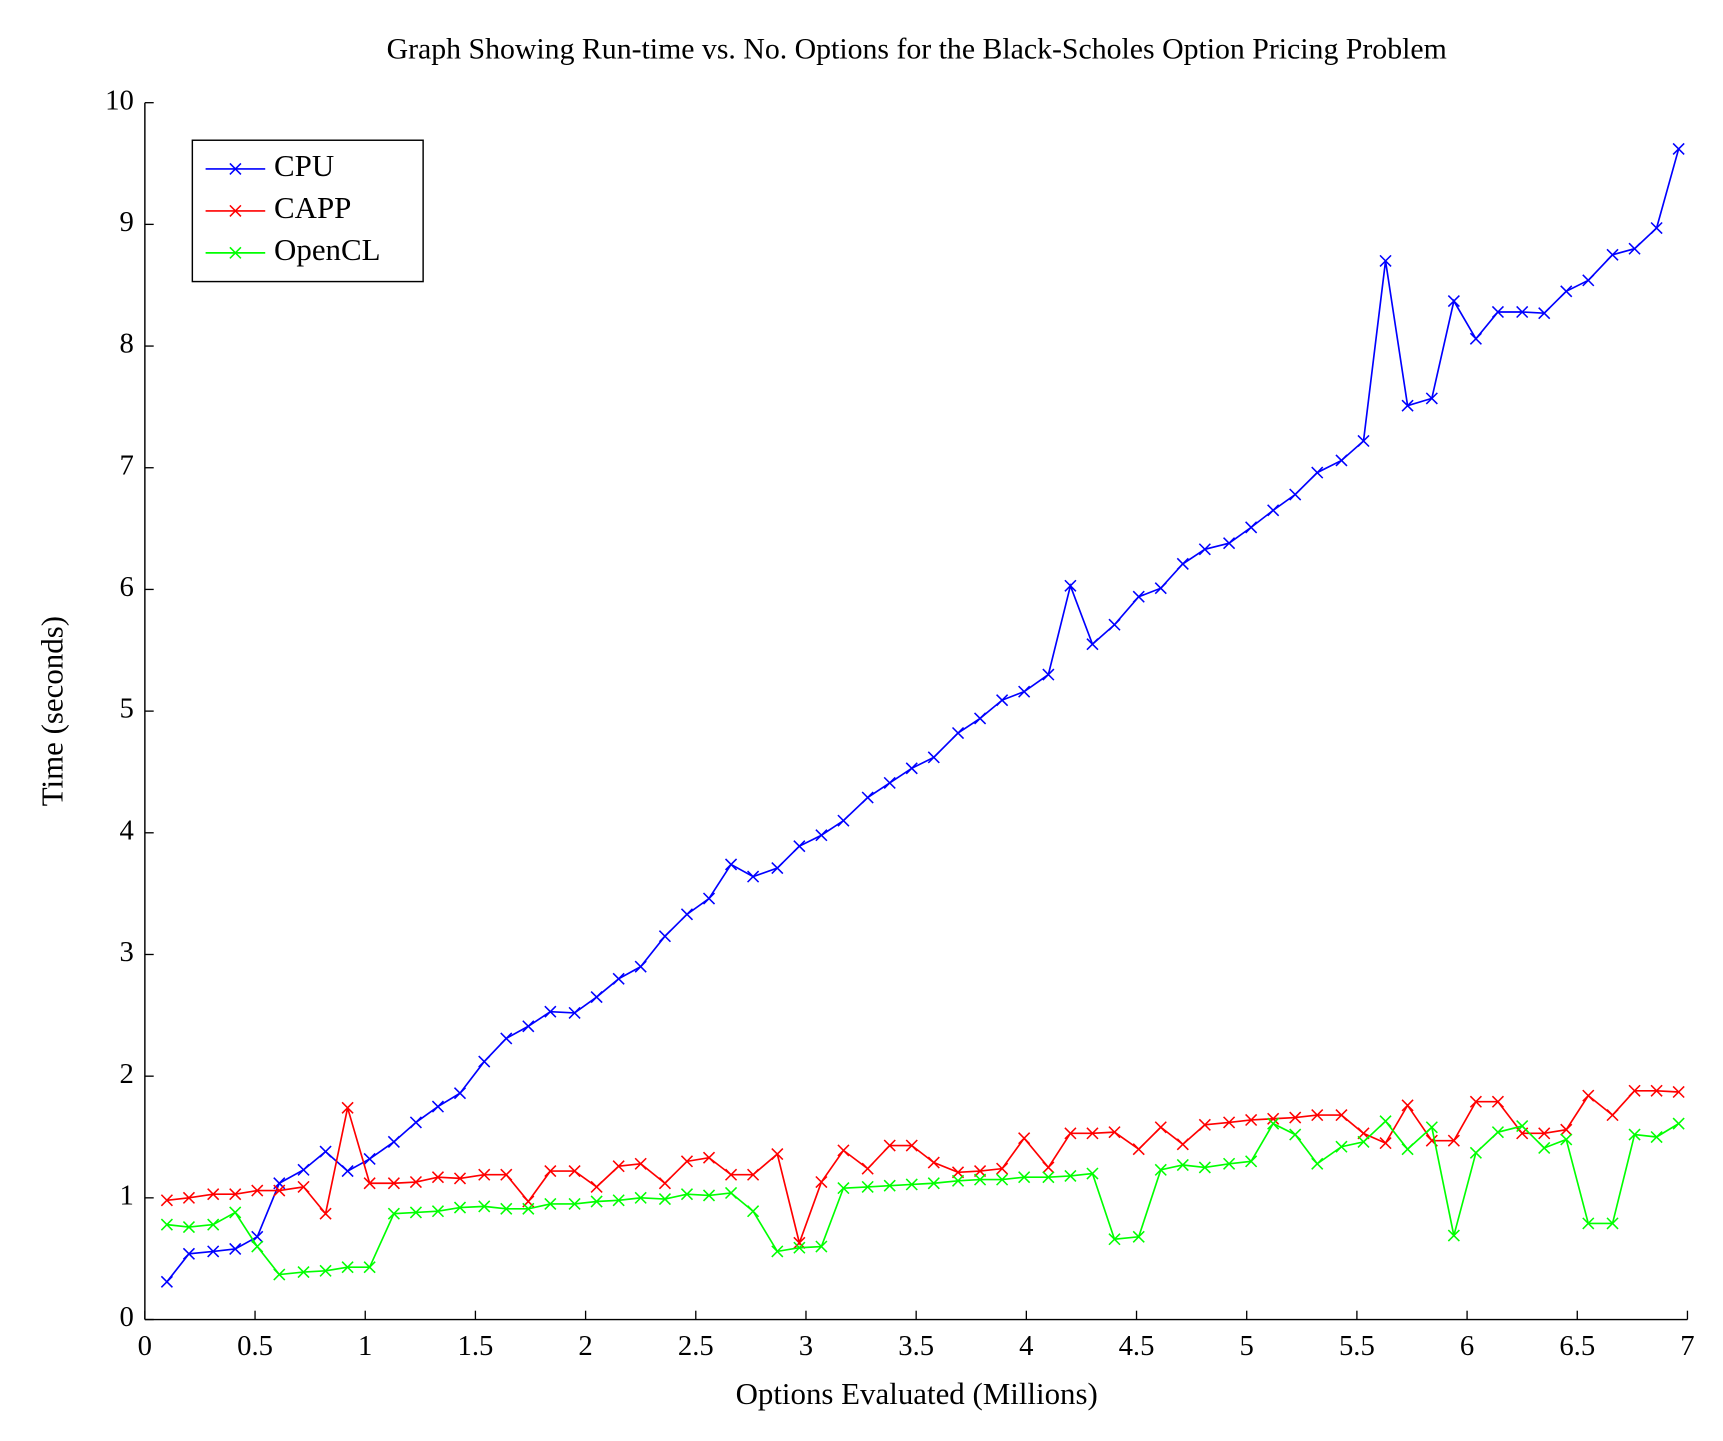  I want to click on x-tick-label: 3, so click(806, 1346).